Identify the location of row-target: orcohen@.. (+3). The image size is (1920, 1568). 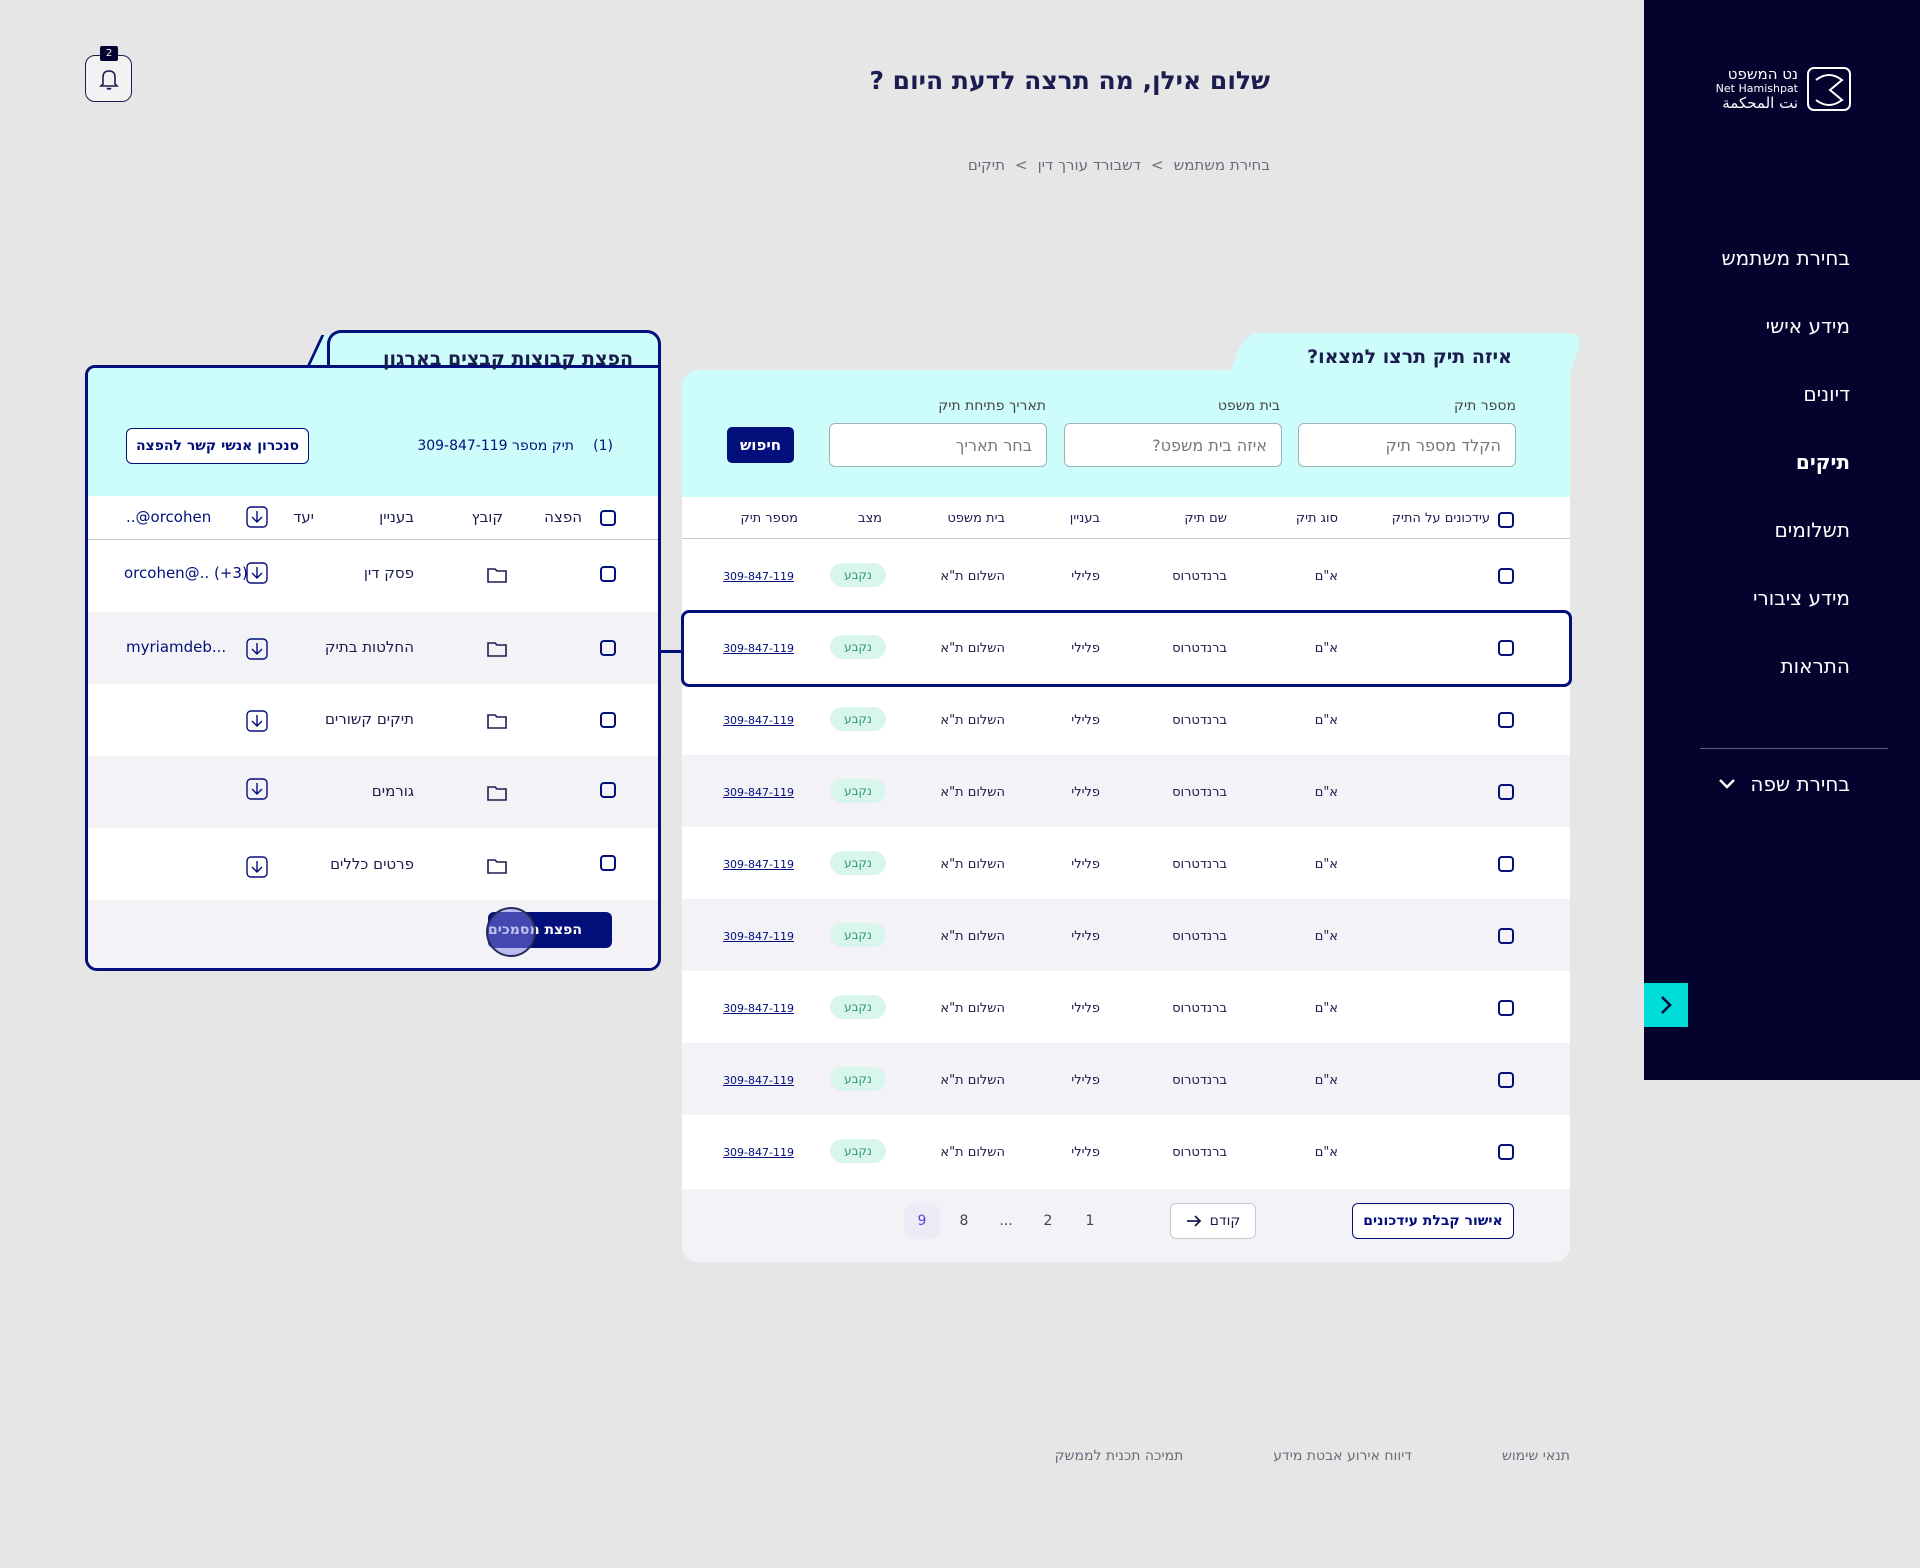
(186, 573).